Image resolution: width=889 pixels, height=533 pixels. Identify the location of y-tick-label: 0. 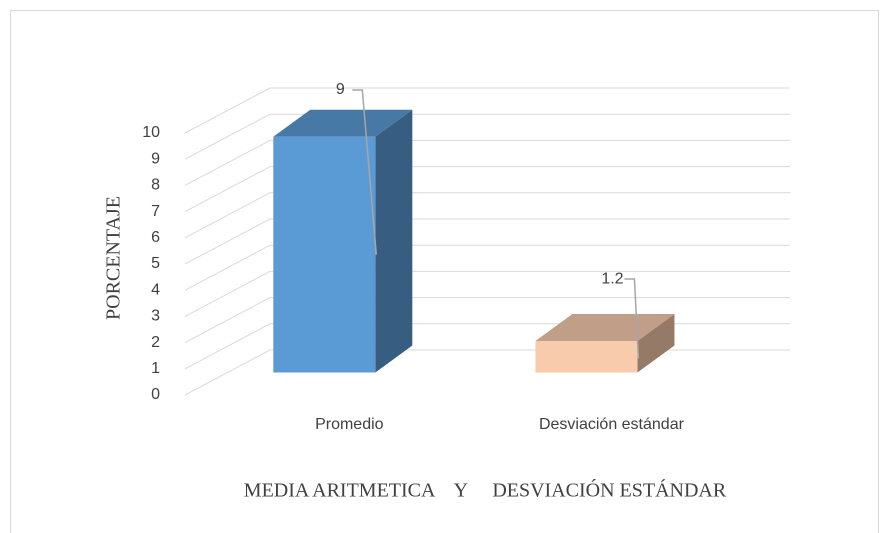
(155, 394).